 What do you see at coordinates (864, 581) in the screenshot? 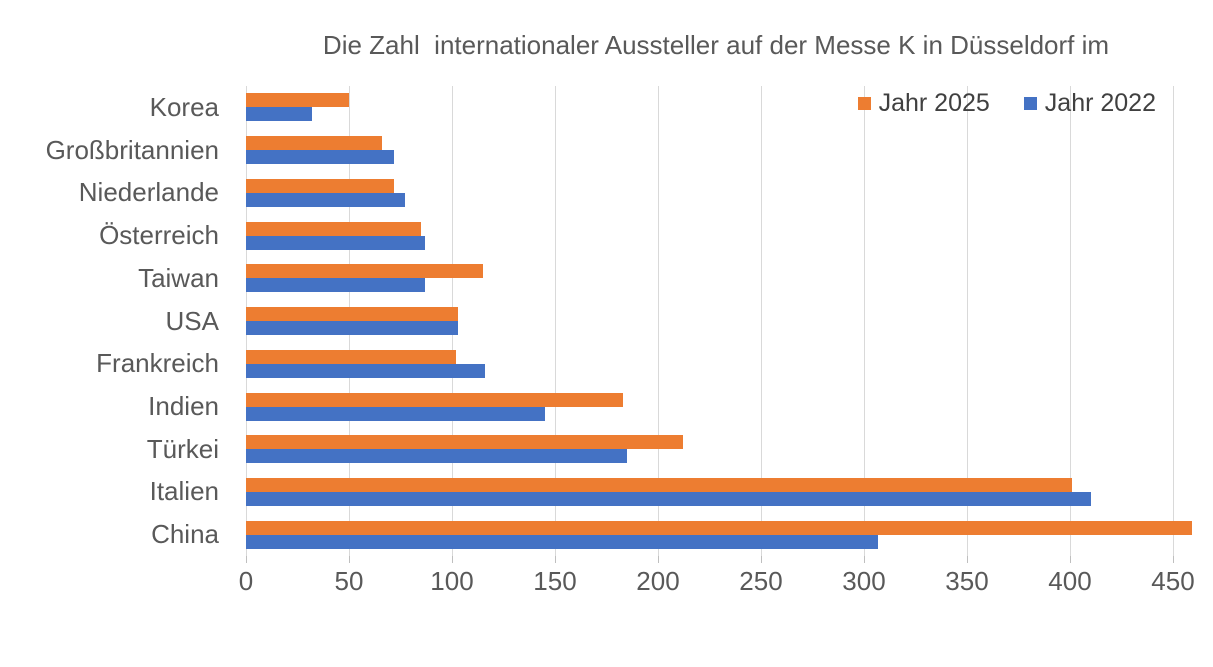
I see `x-tick-label: 300` at bounding box center [864, 581].